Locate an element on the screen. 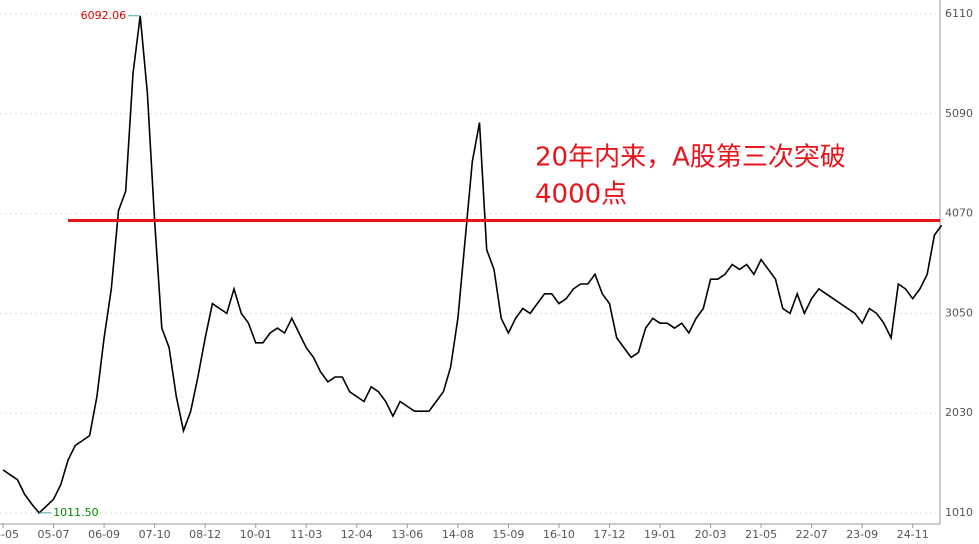 This screenshot has height=544, width=979. annotation: 20年内来，A股第三次突破 is located at coordinates (690, 158).